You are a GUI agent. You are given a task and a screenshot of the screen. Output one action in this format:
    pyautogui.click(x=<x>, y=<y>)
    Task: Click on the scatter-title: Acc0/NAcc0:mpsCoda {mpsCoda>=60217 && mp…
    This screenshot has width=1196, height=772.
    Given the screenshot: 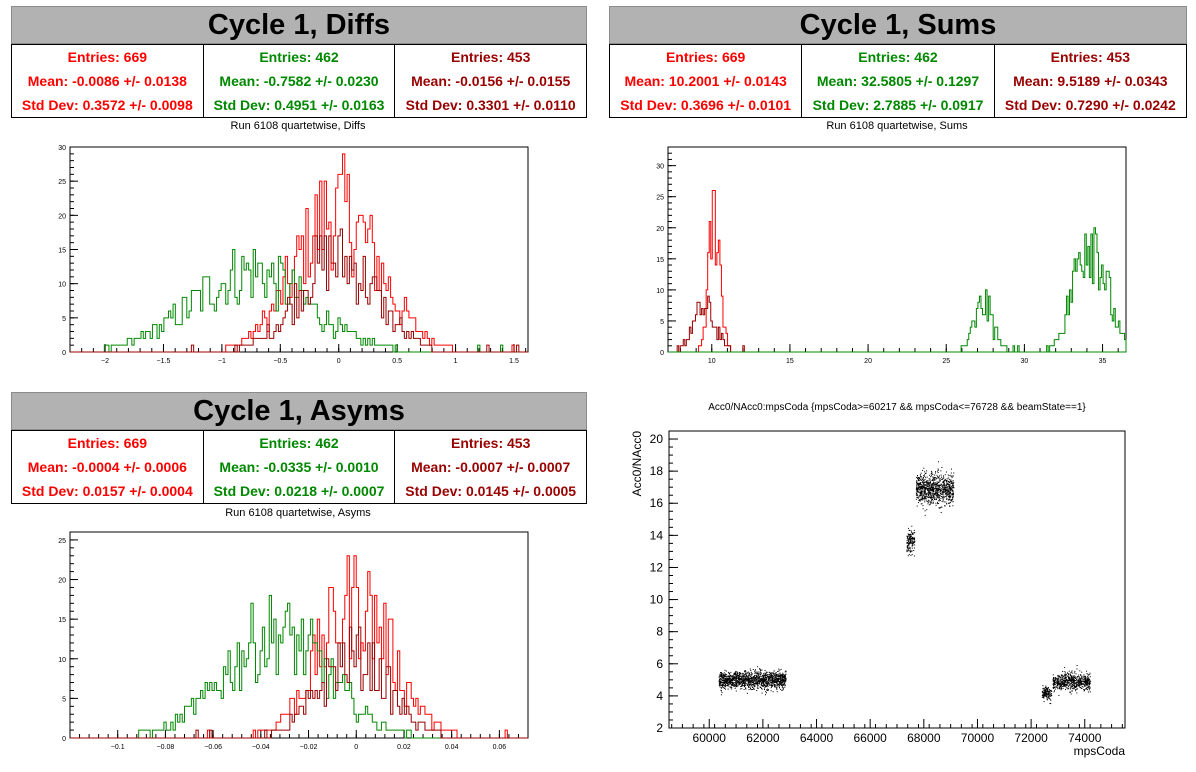 What is the action you would take?
    pyautogui.click(x=897, y=407)
    